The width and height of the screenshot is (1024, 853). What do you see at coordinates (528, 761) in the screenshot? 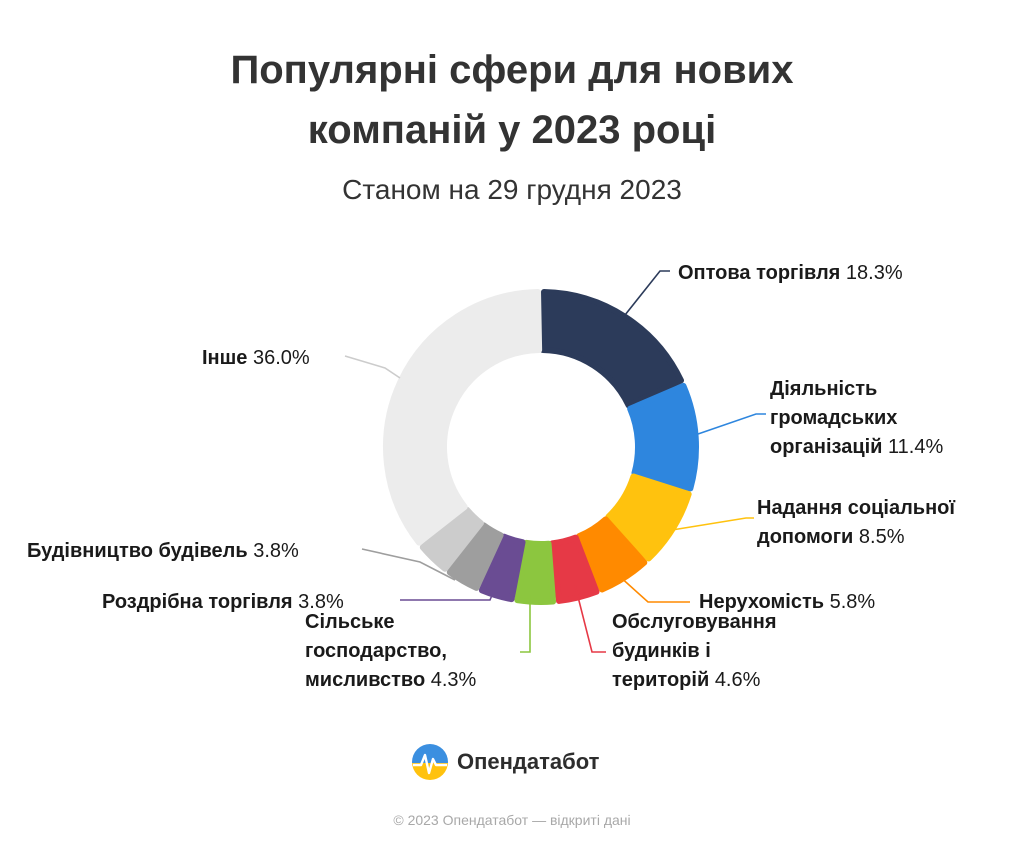
I see `brand-name: Опендатабот` at bounding box center [528, 761].